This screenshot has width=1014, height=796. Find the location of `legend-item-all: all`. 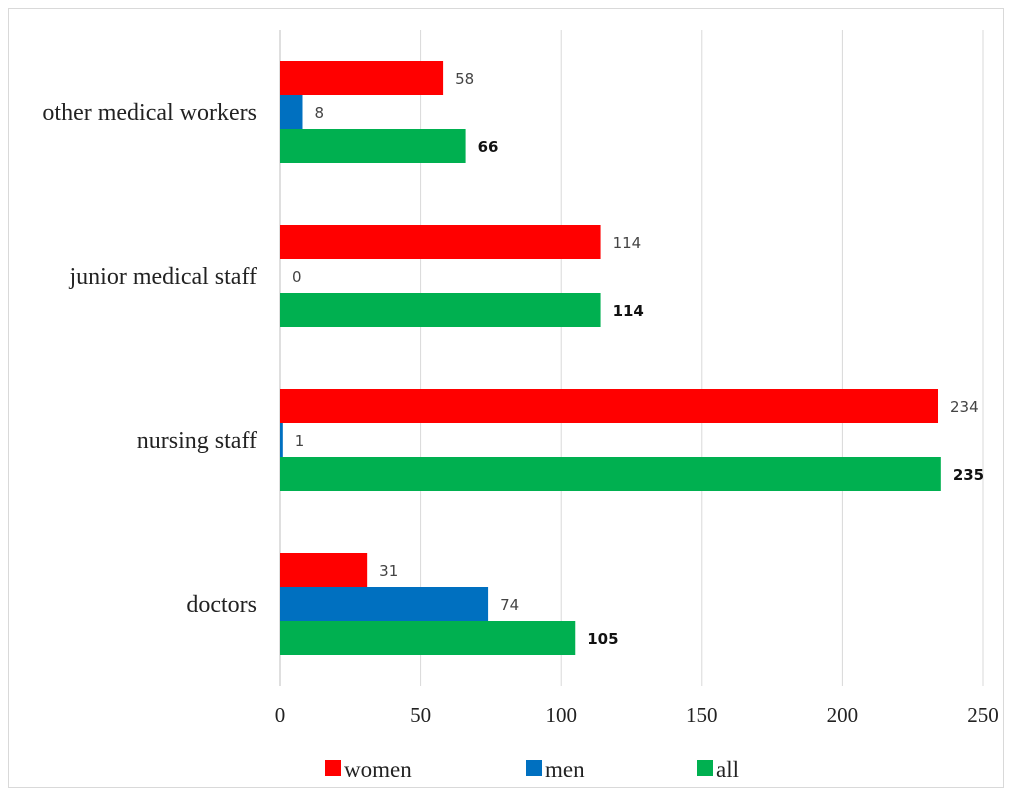

legend-item-all: all is located at coordinates (718, 769).